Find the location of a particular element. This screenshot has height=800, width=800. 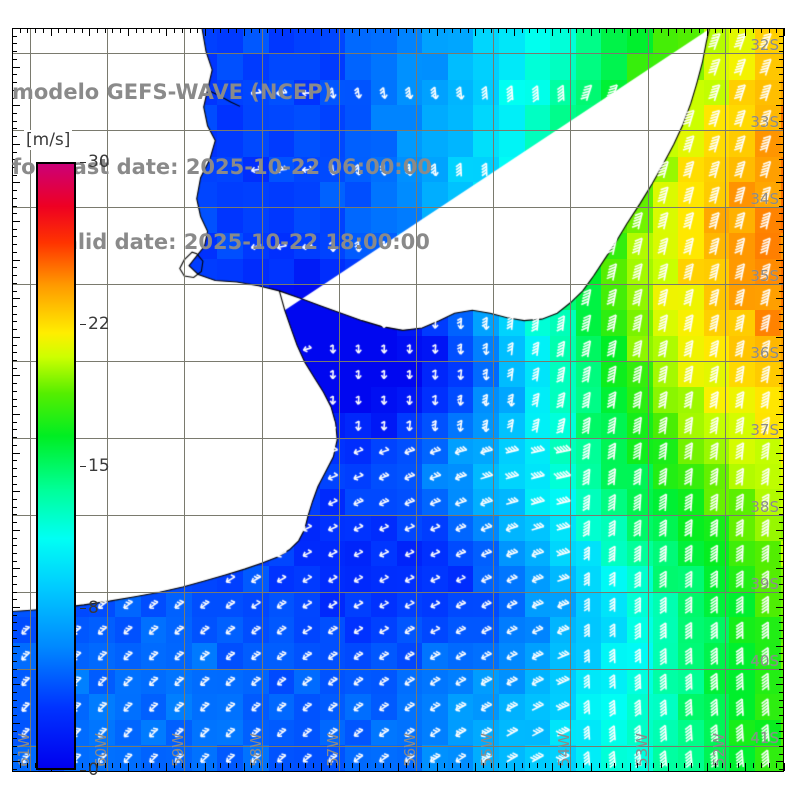

colorbar-tick-labels: 0 8 15 22 30 is located at coordinates (110, 466).